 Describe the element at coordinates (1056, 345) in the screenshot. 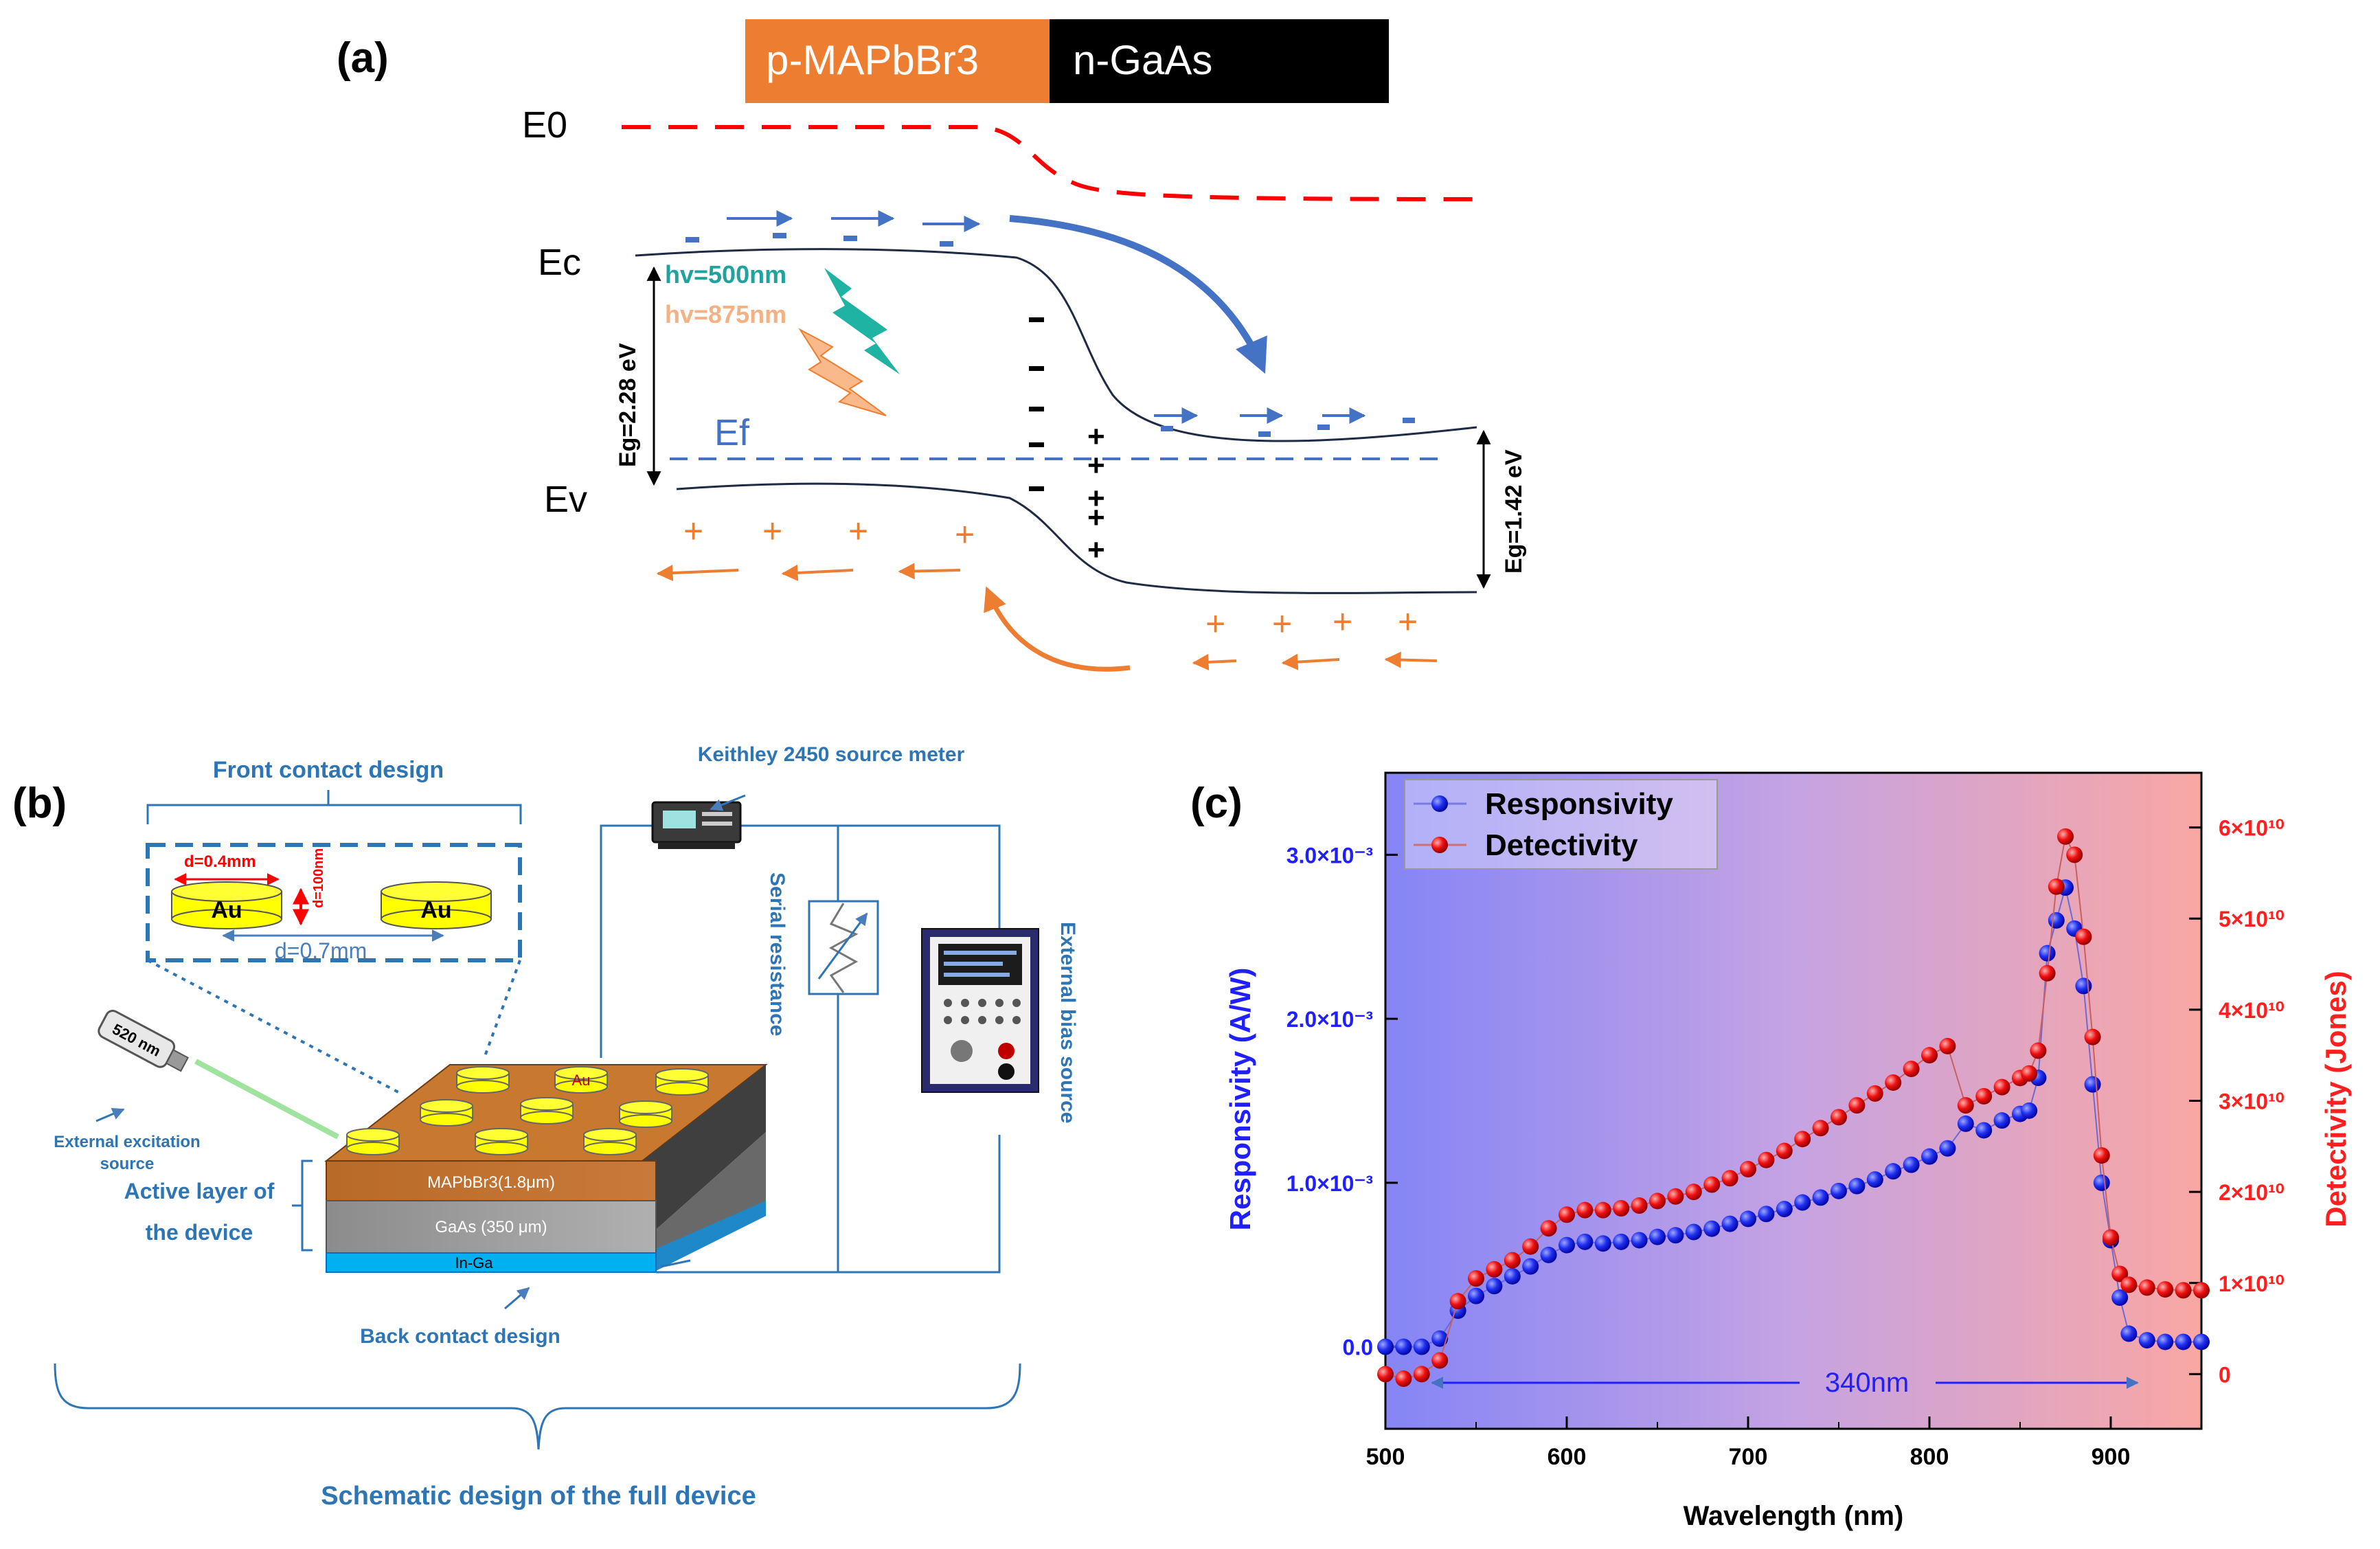

I see `conduction-band` at that location.